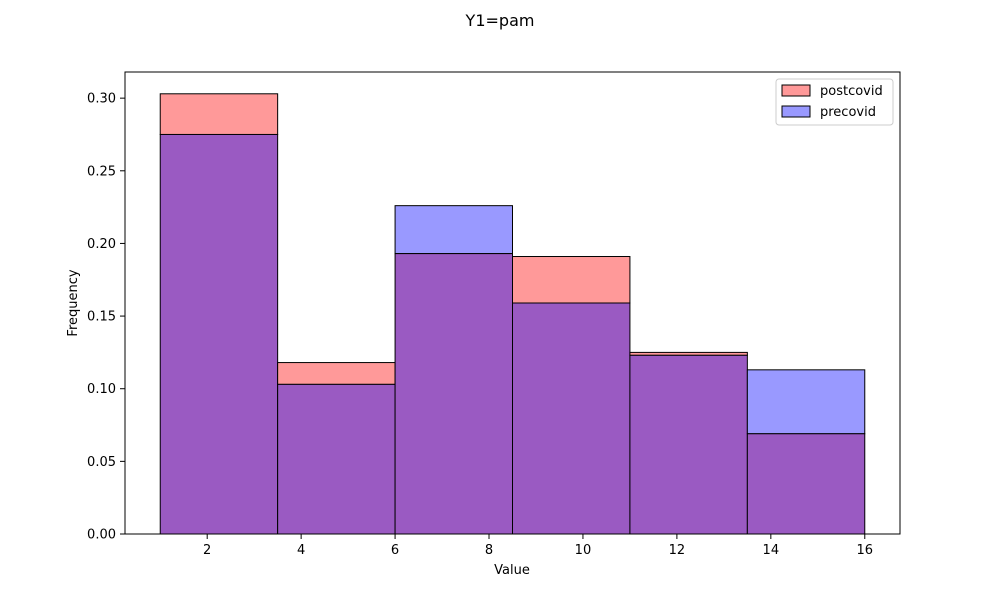 This screenshot has width=1000, height=600. Describe the element at coordinates (771, 550) in the screenshot. I see `x-tick-label: 14` at that location.